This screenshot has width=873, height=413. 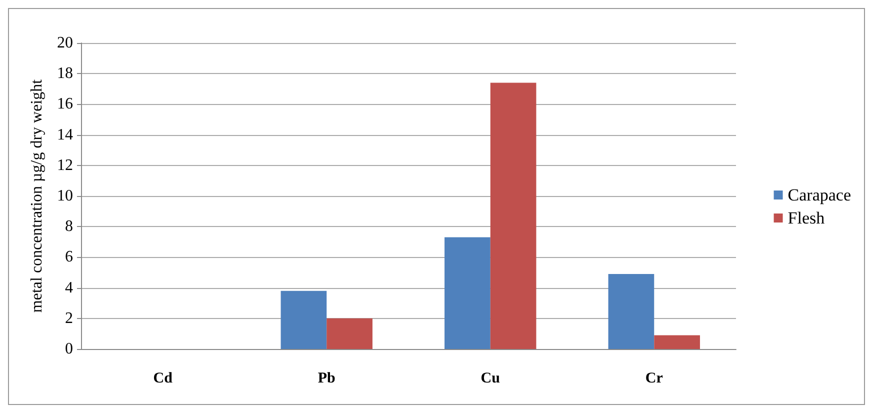 What do you see at coordinates (69, 257) in the screenshot?
I see `y-tick-label: 6` at bounding box center [69, 257].